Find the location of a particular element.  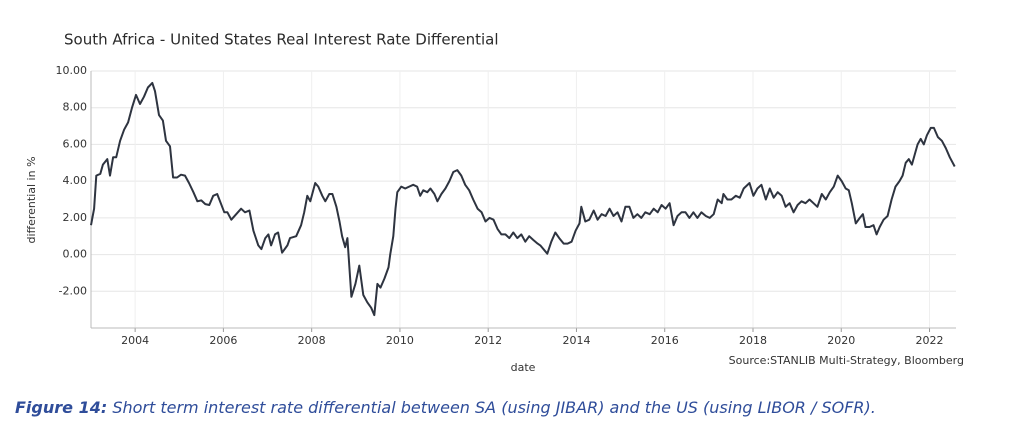

y-tick-label: 6.00 is located at coordinates (75, 143).